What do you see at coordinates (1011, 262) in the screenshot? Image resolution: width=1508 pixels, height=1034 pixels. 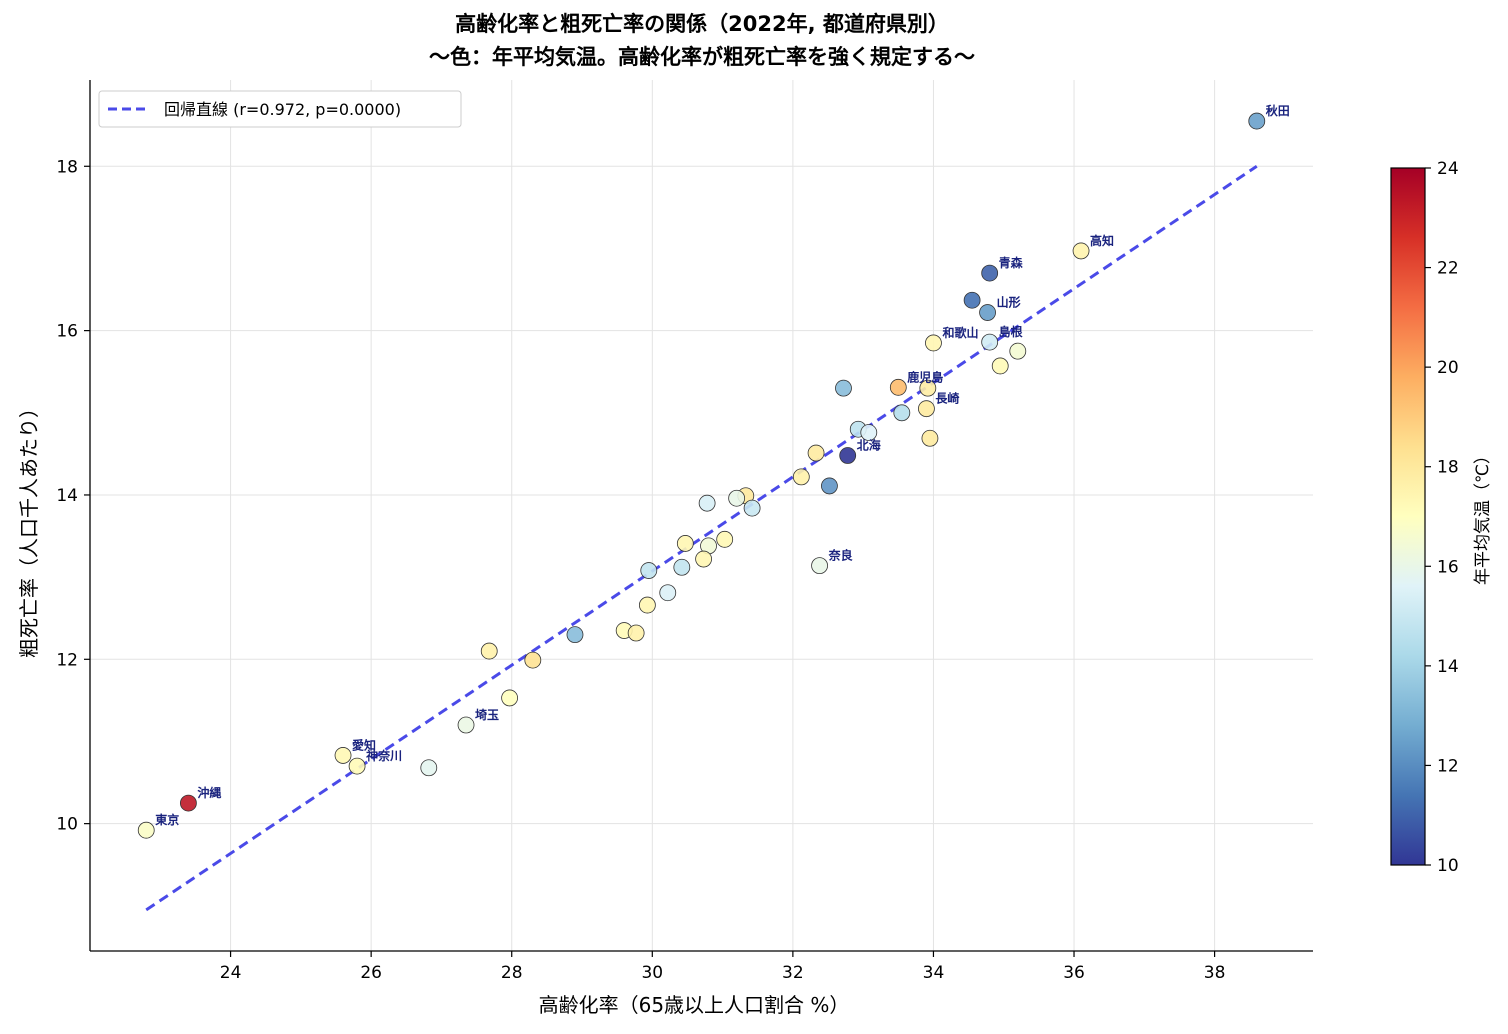 I see `point-label: 青森` at bounding box center [1011, 262].